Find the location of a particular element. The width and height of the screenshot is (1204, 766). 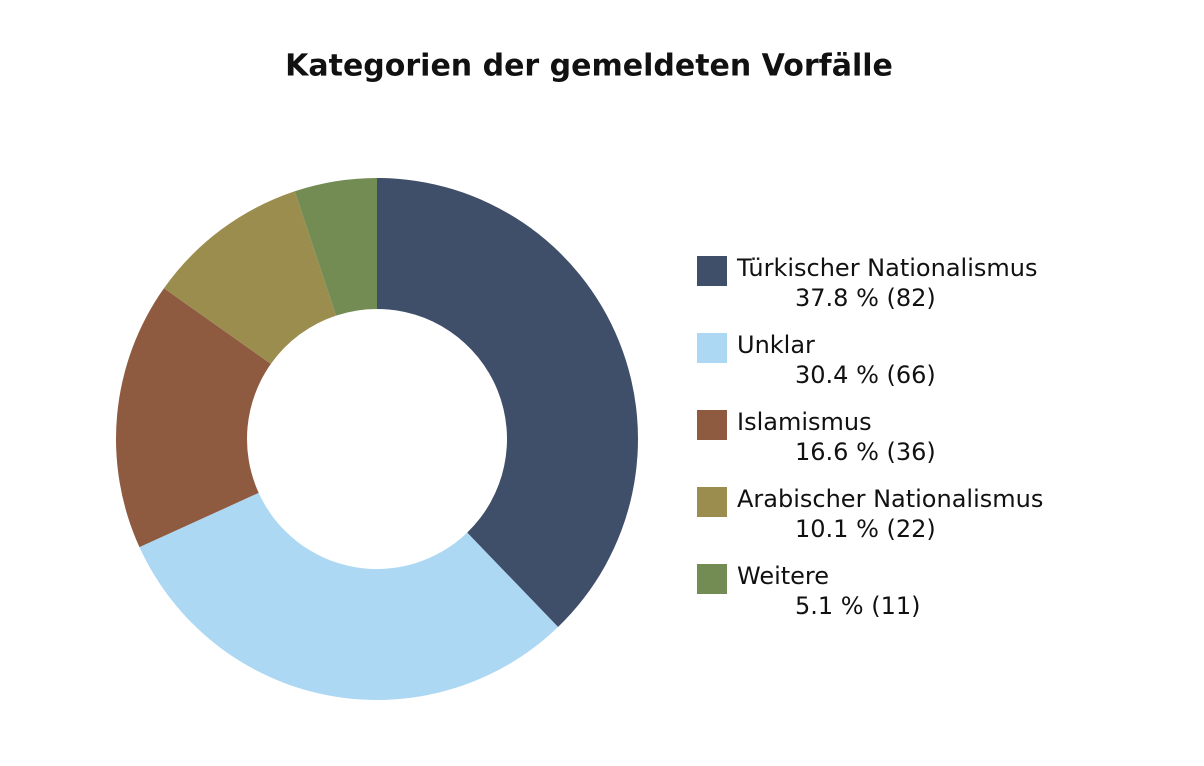

legend-value: 5.1 % (11) is located at coordinates (858, 606).